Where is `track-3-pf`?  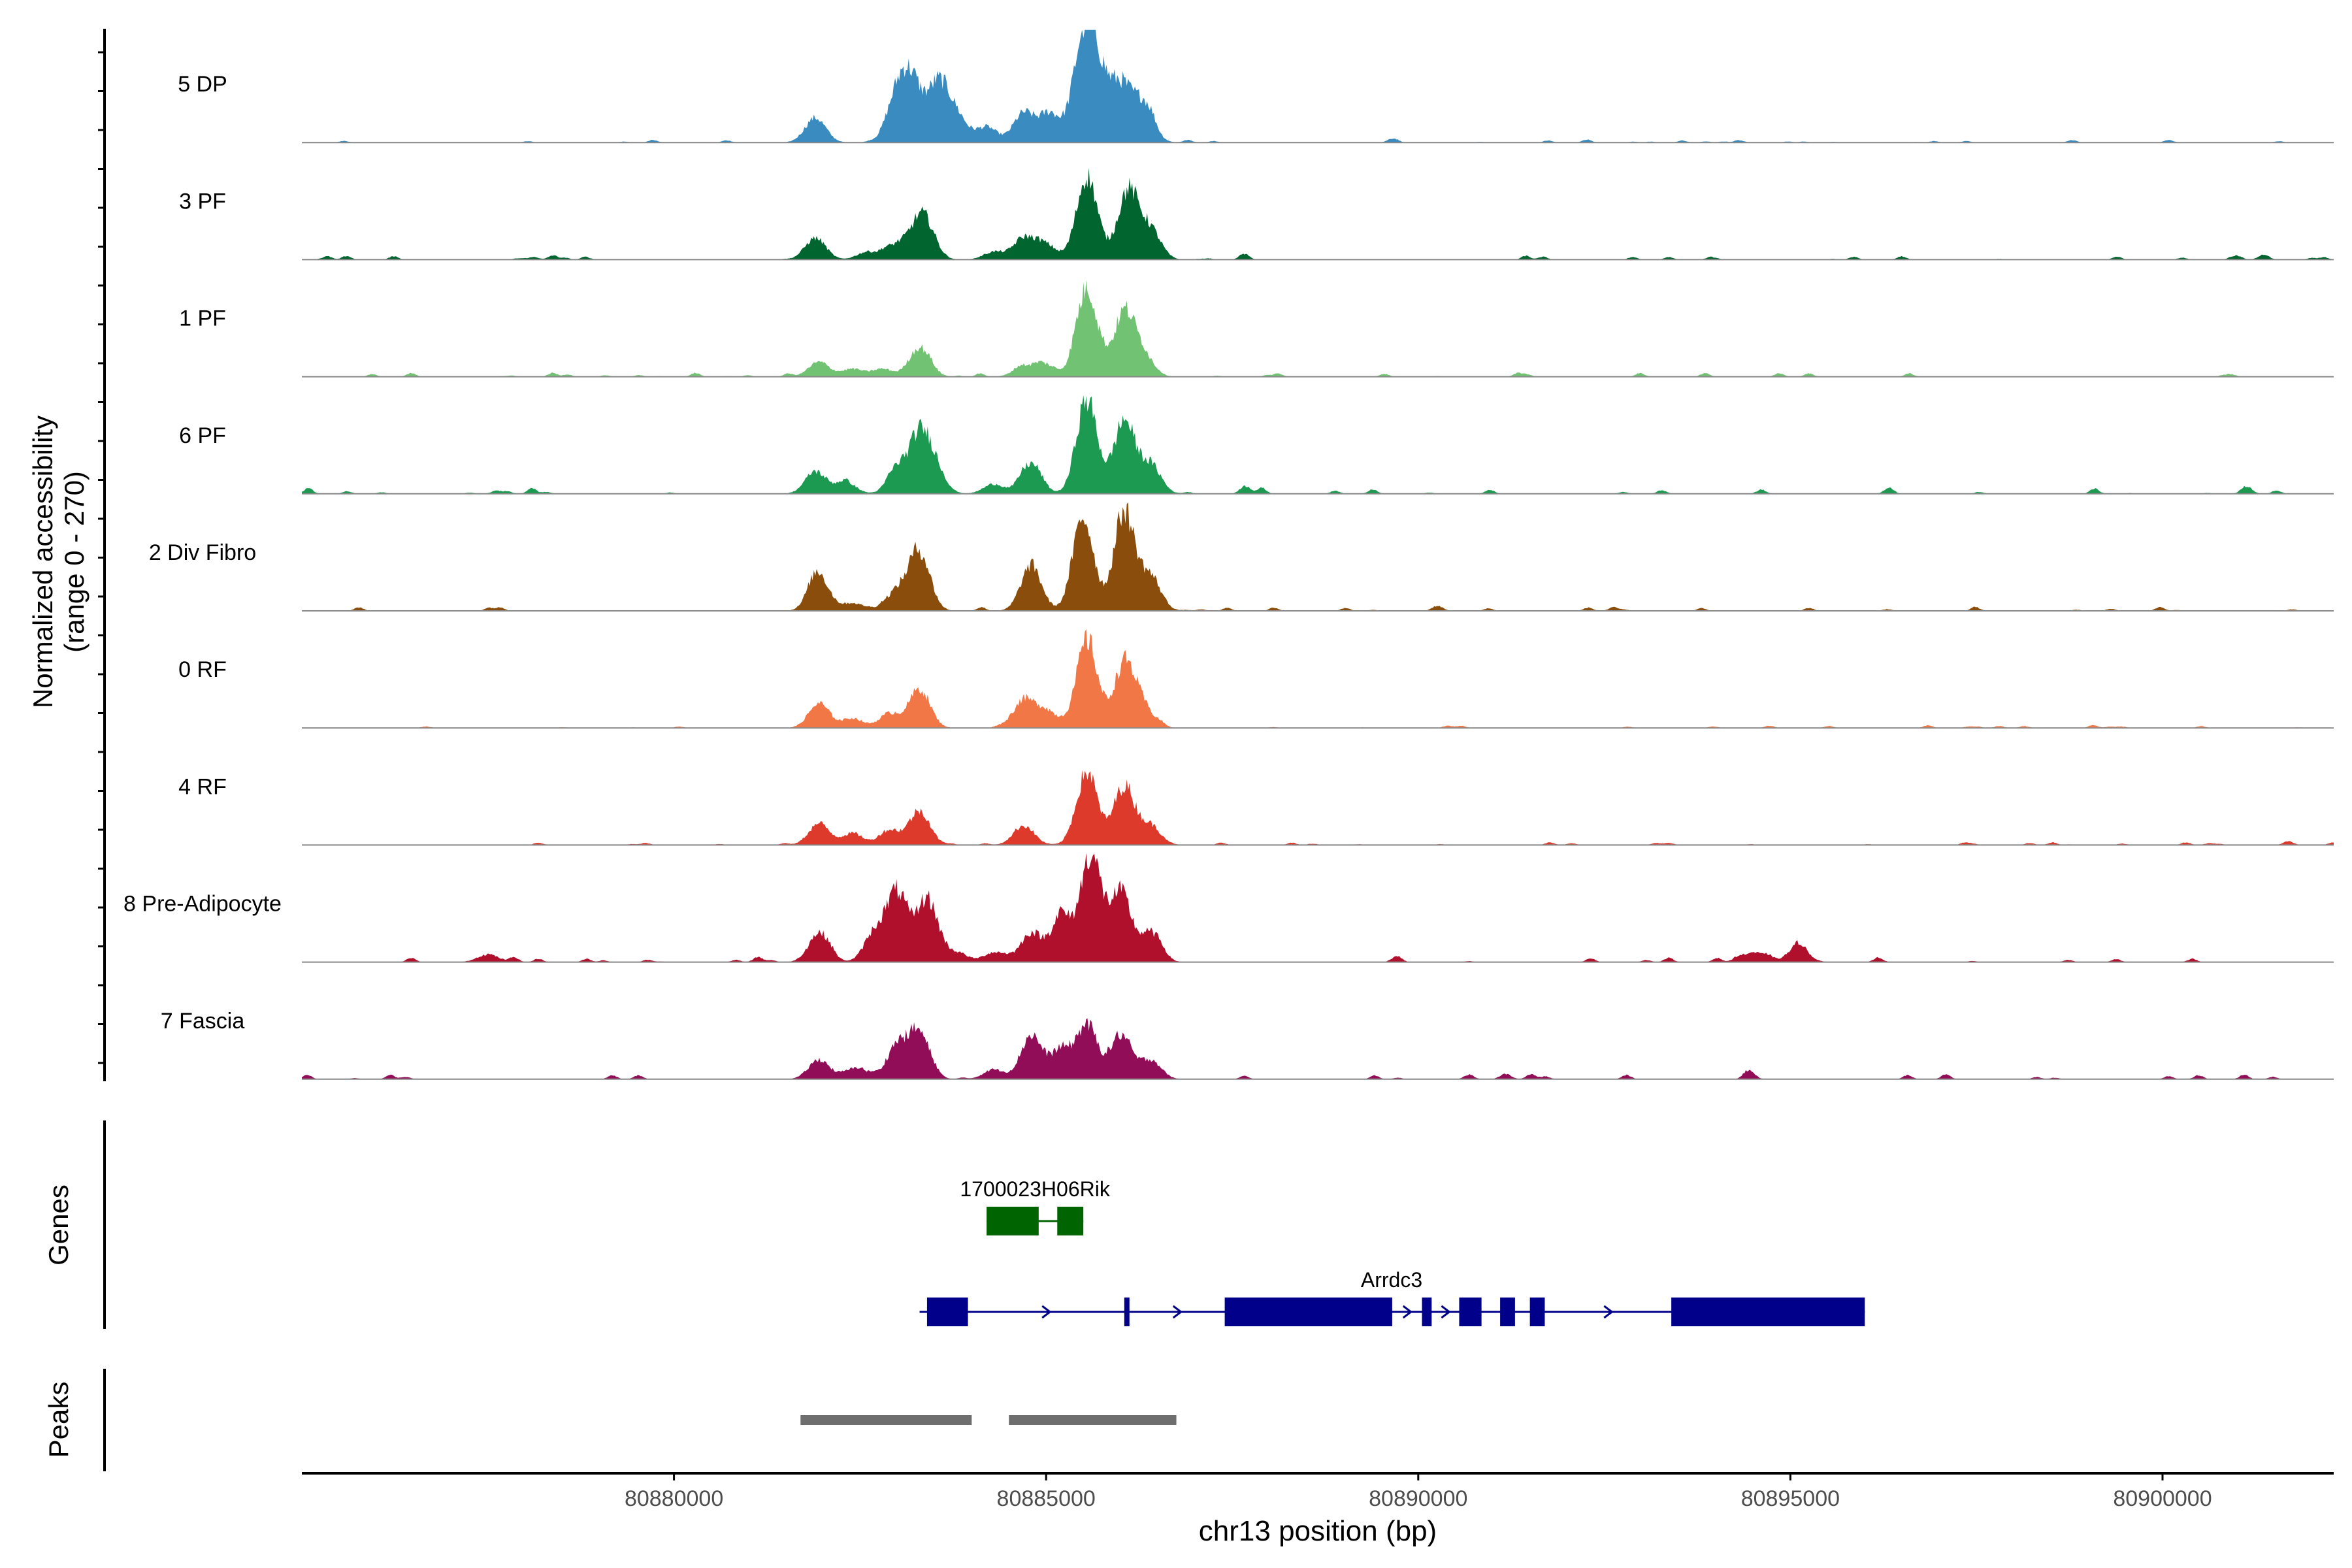 track-3-pf is located at coordinates (1318, 214).